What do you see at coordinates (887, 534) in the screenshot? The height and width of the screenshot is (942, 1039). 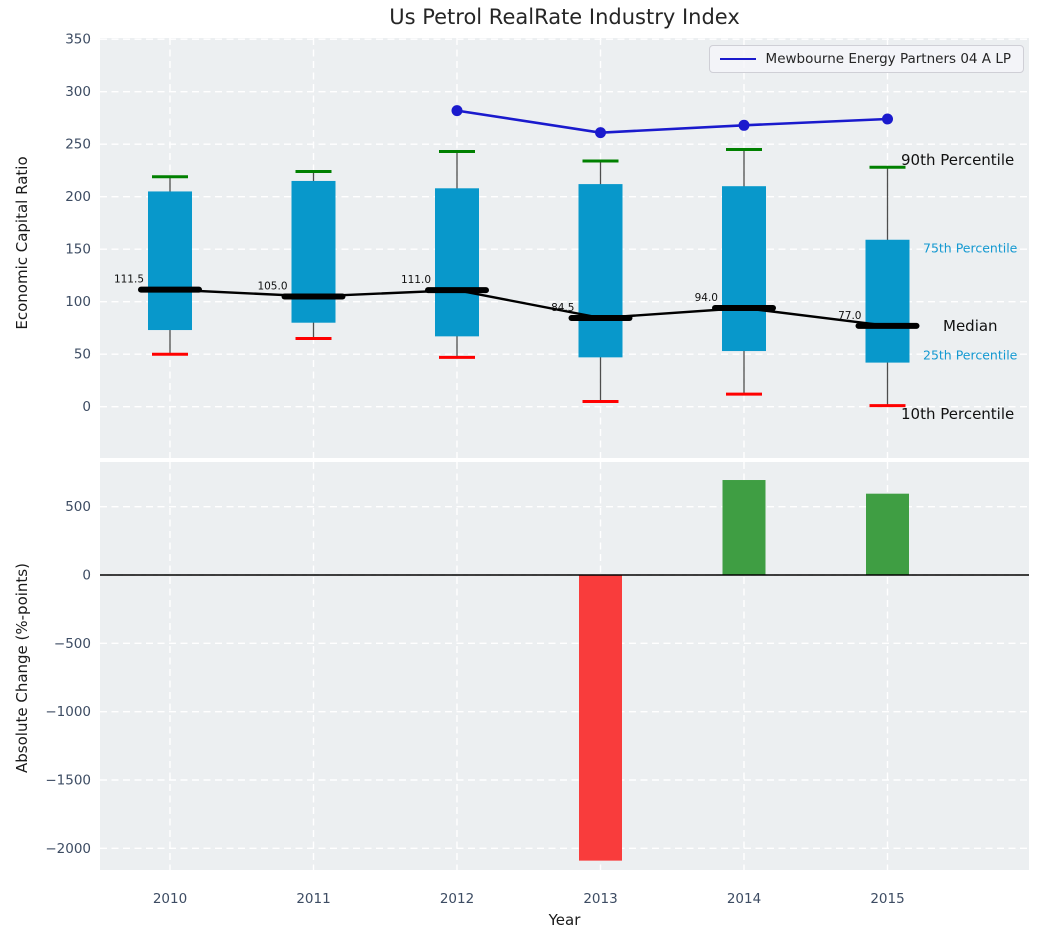 I see `bar-2015` at bounding box center [887, 534].